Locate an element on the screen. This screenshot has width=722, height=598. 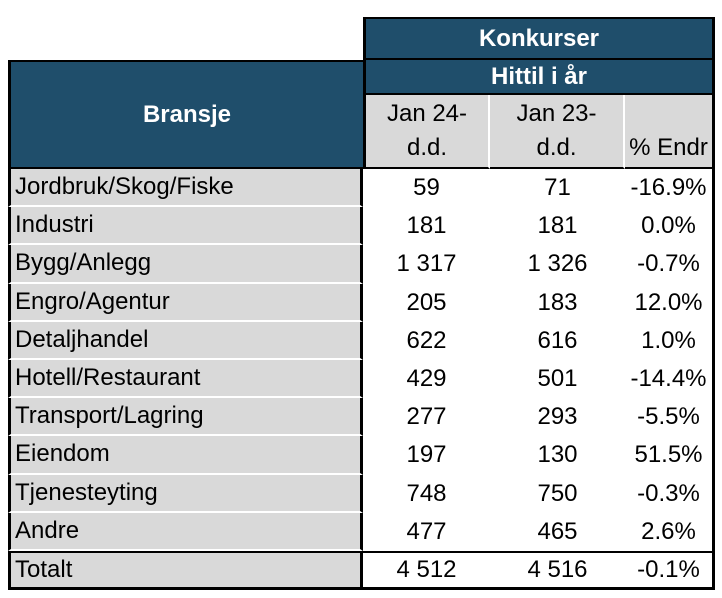
row-jan24-value: 622 is located at coordinates (426, 340).